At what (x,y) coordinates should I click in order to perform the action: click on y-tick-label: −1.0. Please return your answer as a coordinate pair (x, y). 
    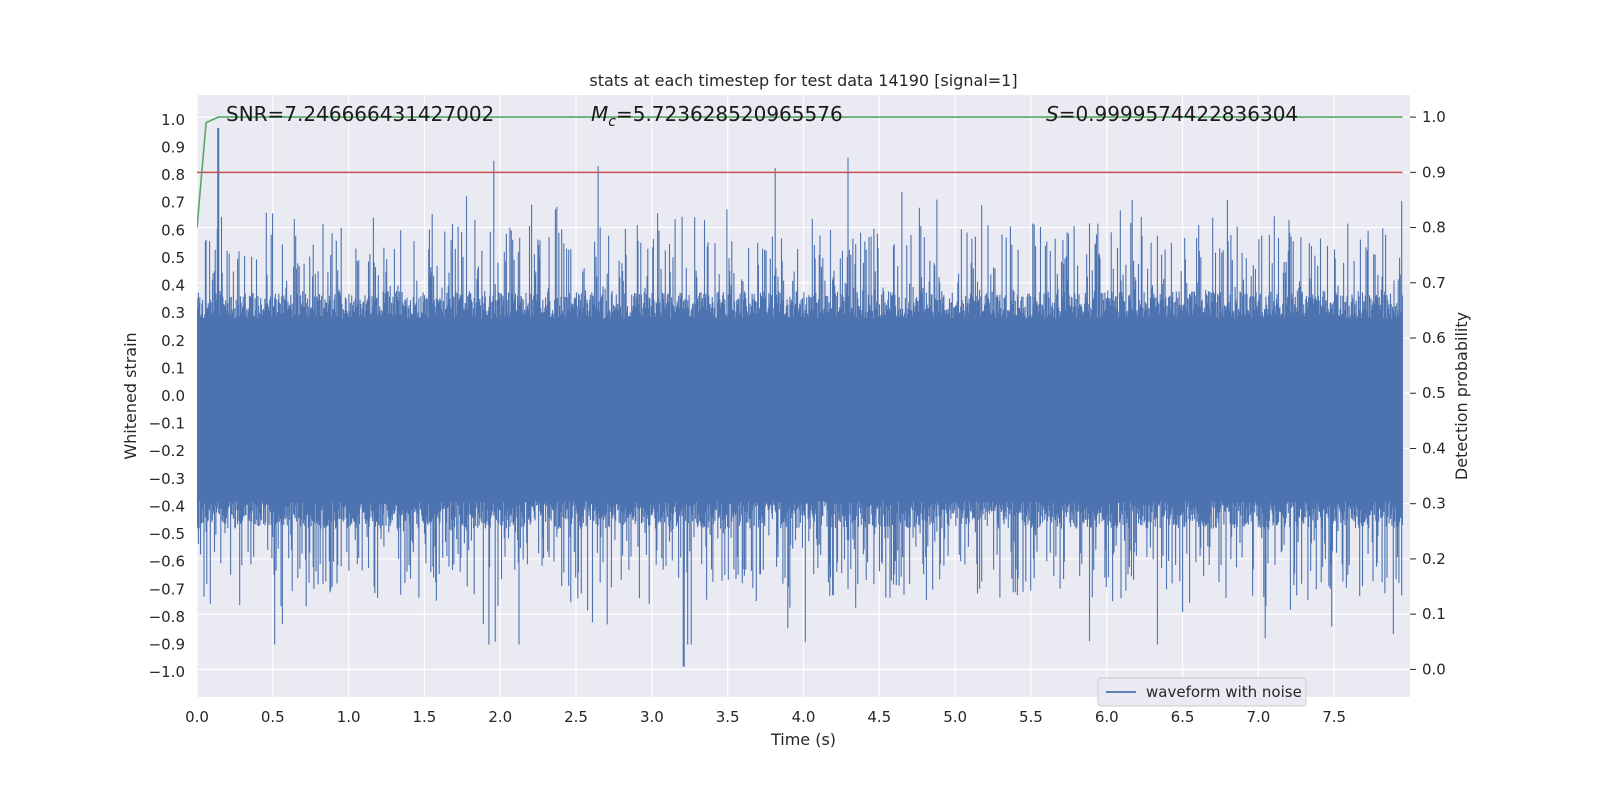
    Looking at the image, I should click on (167, 672).